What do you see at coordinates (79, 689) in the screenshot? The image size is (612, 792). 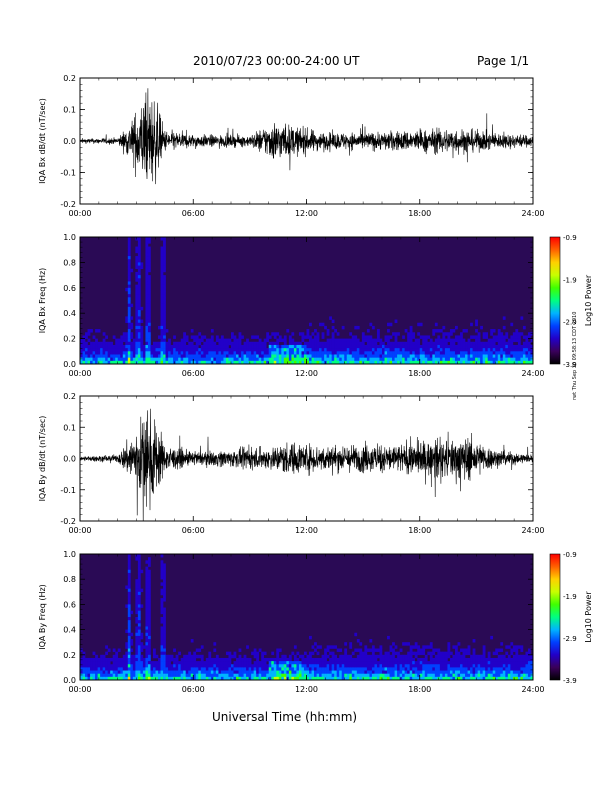 I see `x-tick-label: 00:00` at bounding box center [79, 689].